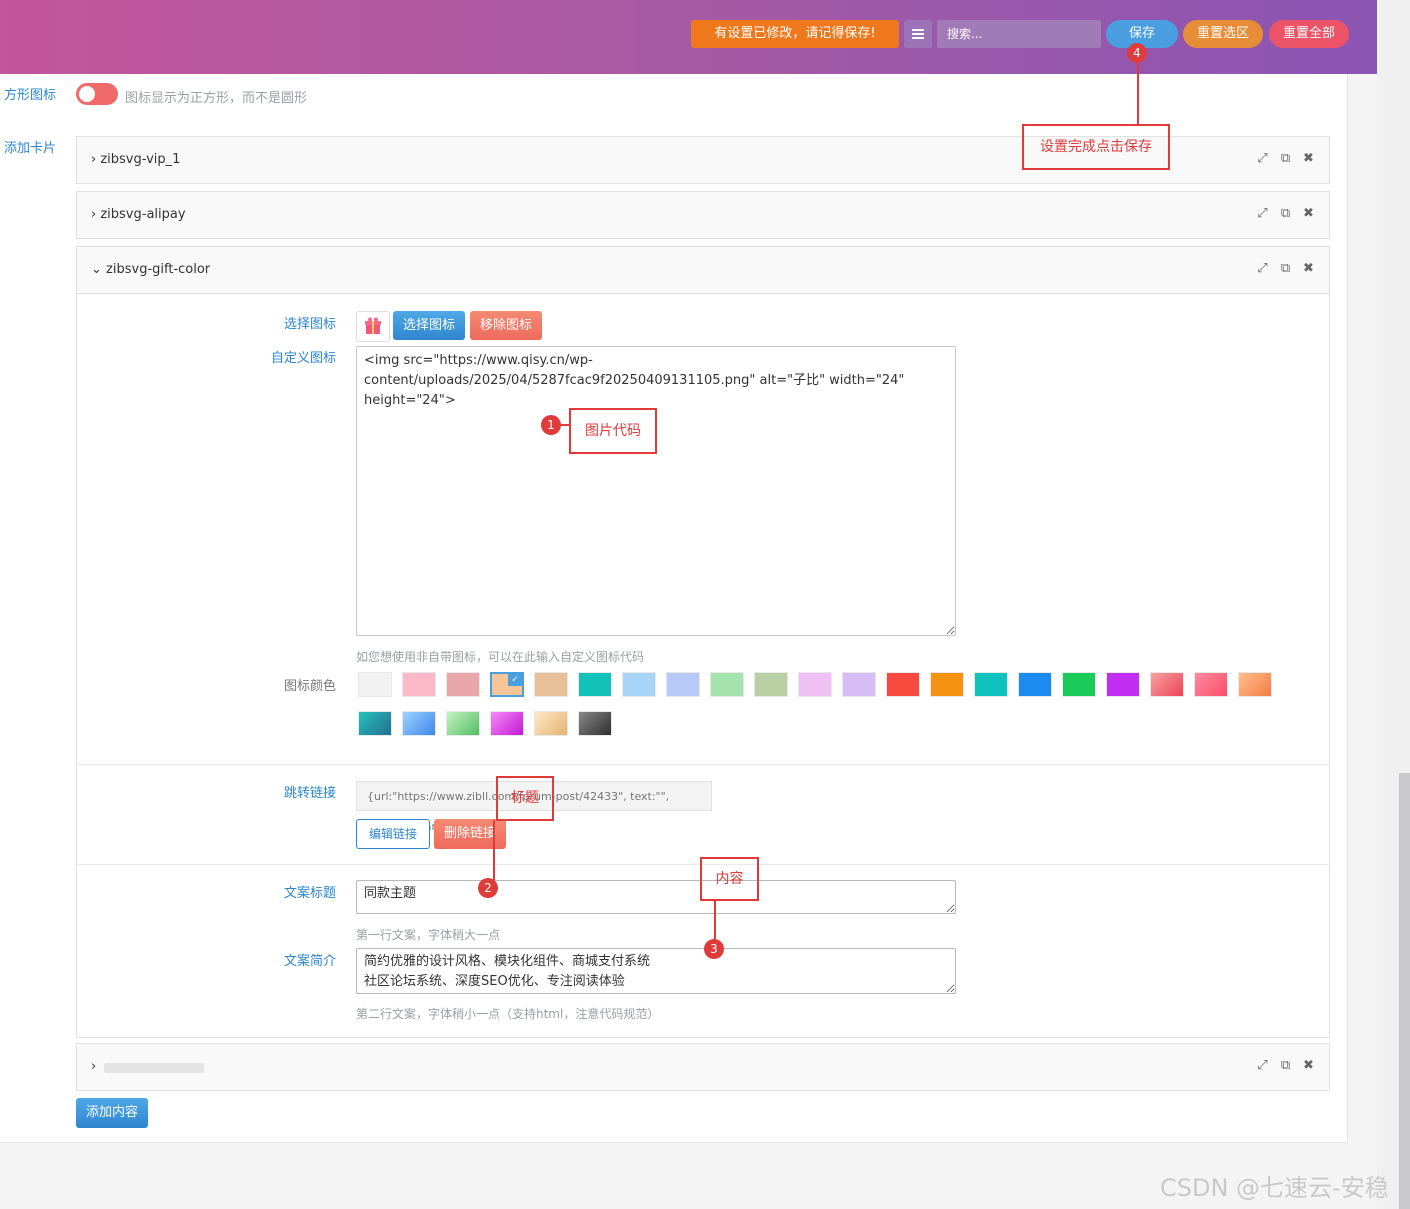  What do you see at coordinates (309, 893) in the screenshot?
I see `copy-title-label: 文案标题` at bounding box center [309, 893].